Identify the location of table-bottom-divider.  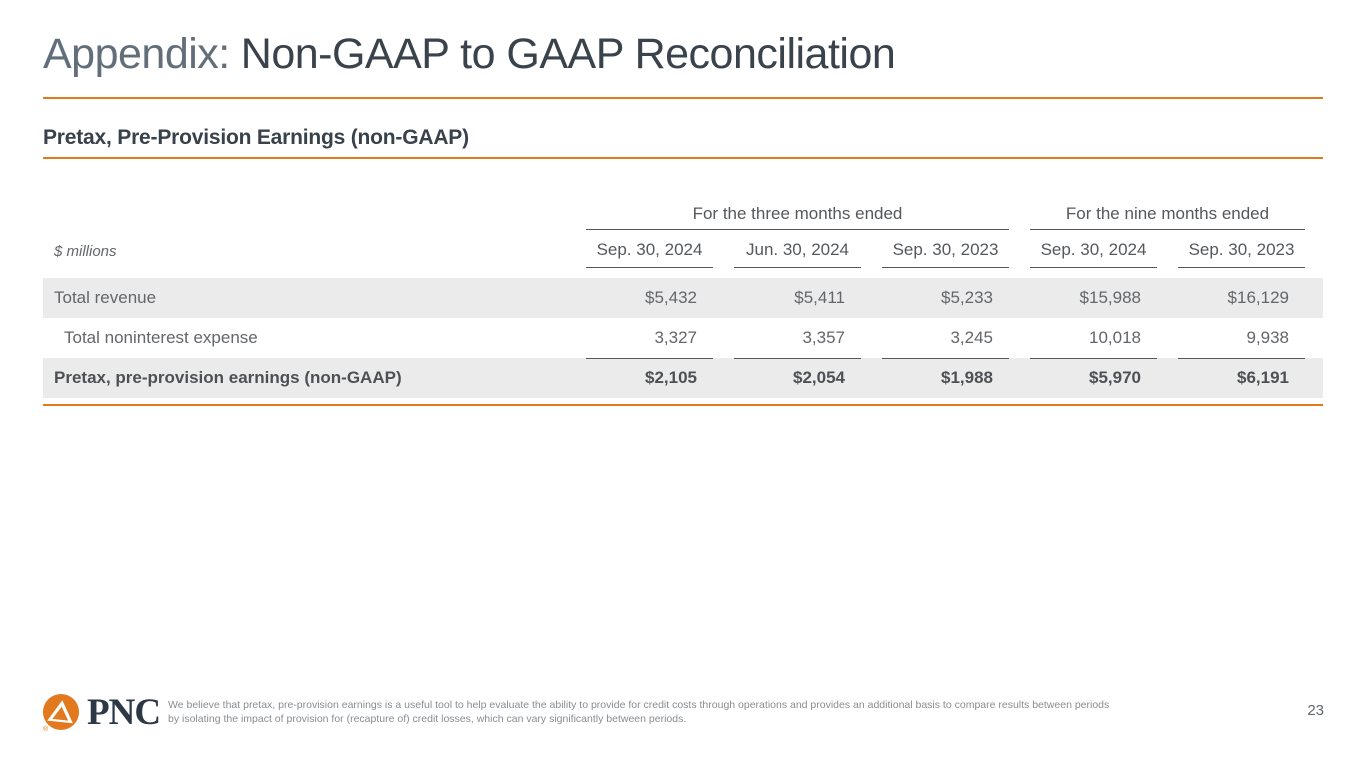
(683, 405).